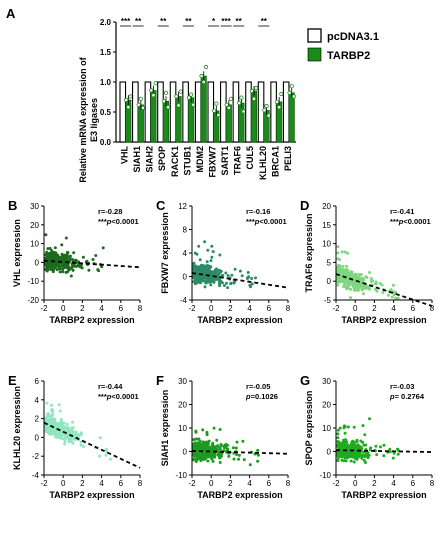 Image resolution: width=438 pixels, height=555 pixels. What do you see at coordinates (185, 230) in the screenshot?
I see `scatter-y-tick-label: 8` at bounding box center [185, 230].